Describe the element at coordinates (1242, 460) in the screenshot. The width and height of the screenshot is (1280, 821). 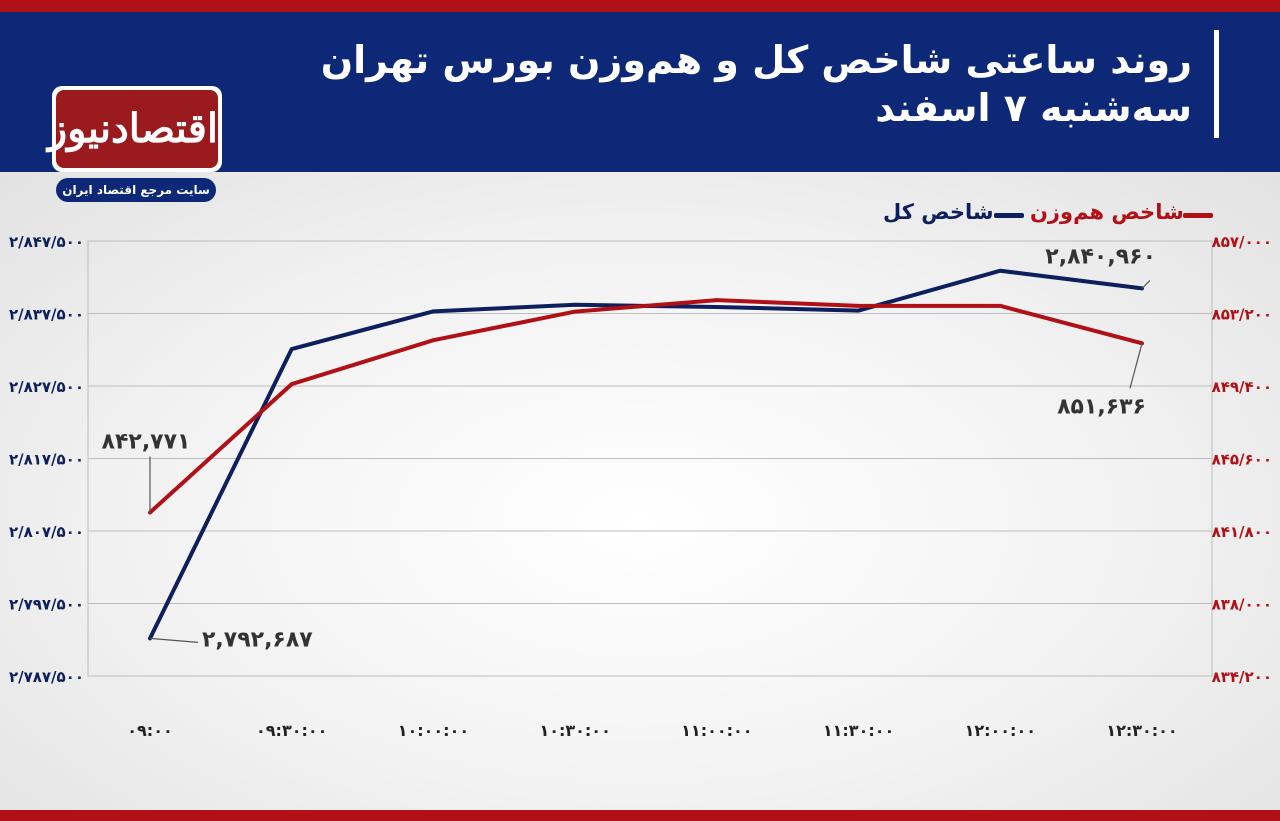
I see `right-axis-tick-label: ۸۴۵/۶۰۰` at that location.